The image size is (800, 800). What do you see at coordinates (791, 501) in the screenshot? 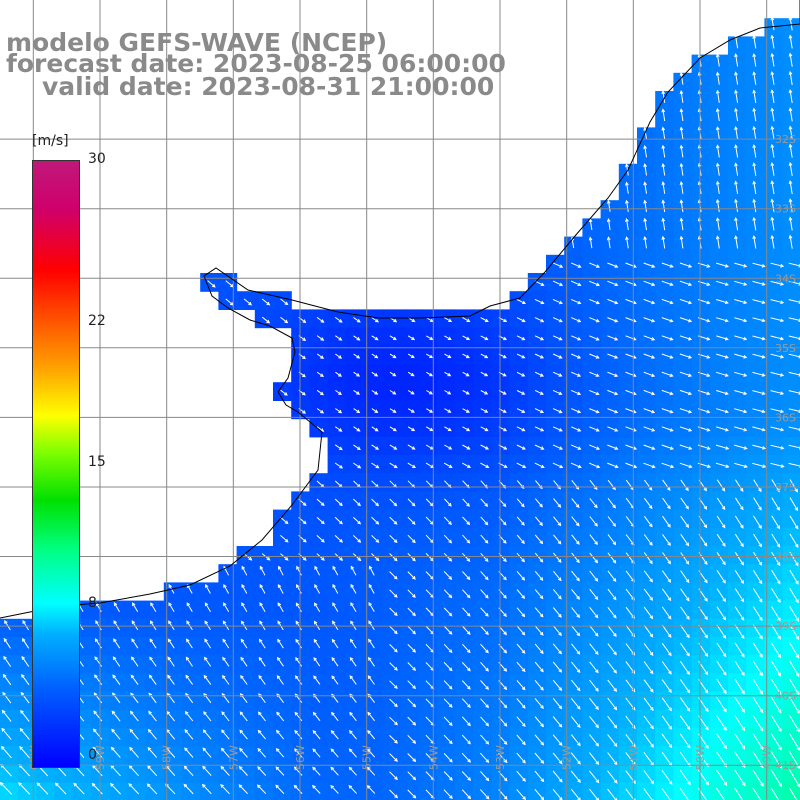
I see `wind-speed-cell` at bounding box center [791, 501].